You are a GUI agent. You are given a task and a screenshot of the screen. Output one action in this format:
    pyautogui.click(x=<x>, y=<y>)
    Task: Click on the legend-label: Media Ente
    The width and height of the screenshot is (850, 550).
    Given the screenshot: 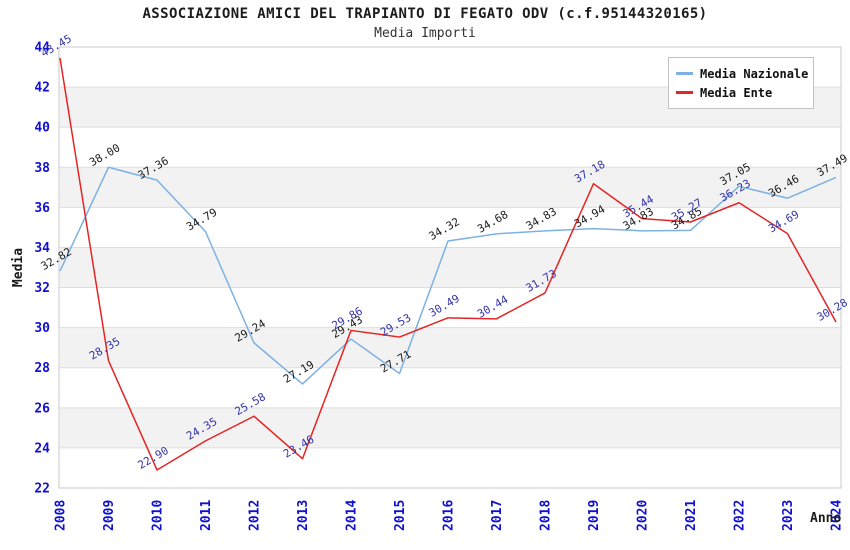 What is the action you would take?
    pyautogui.click(x=736, y=92)
    